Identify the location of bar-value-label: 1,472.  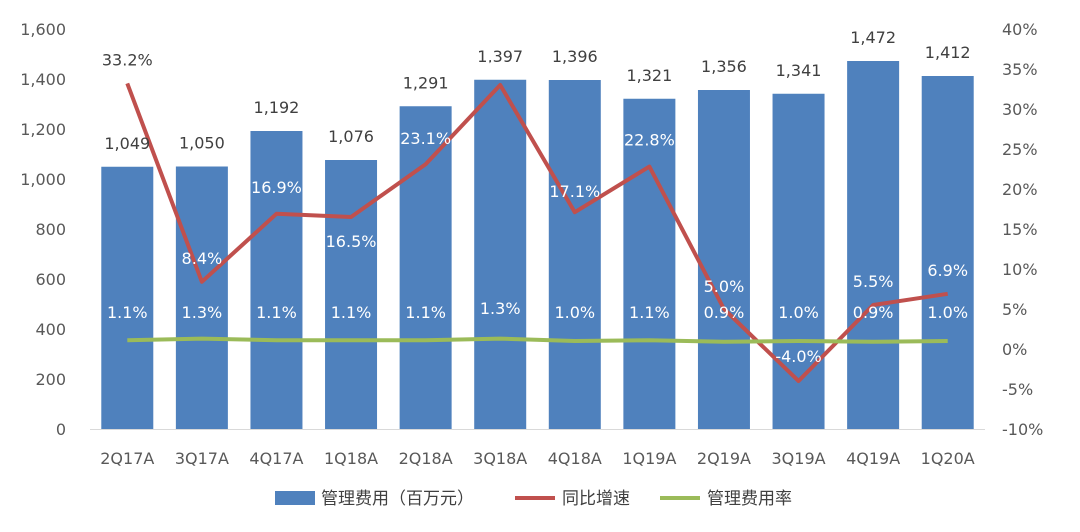
(873, 37).